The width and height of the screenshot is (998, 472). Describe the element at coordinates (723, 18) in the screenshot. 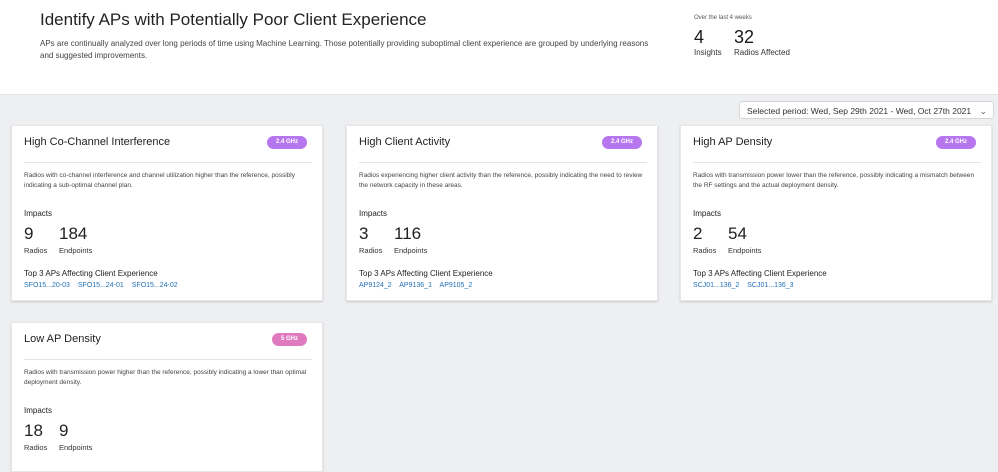

I see `summary-caption: Over the last 4 weeks` at that location.